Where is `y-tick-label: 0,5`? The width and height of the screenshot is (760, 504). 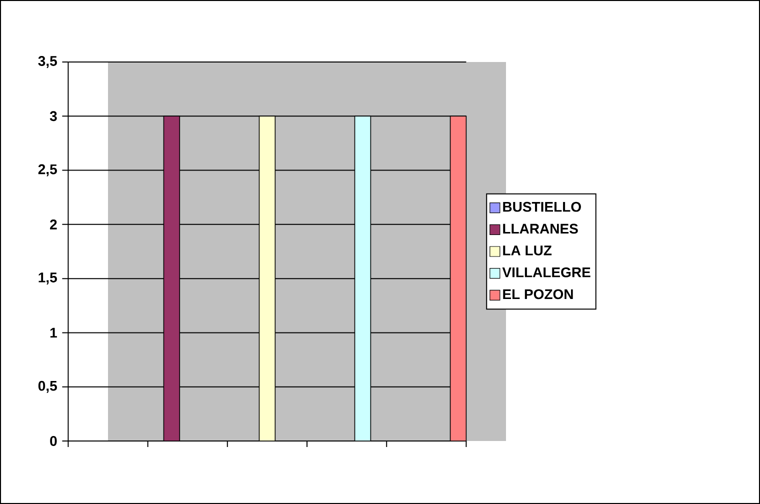 y-tick-label: 0,5 is located at coordinates (47, 386).